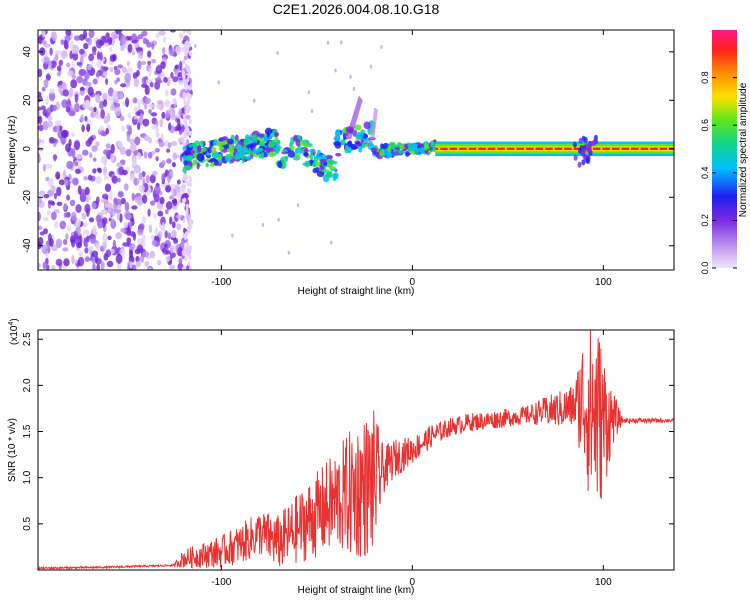 This screenshot has width=750, height=600. Describe the element at coordinates (27, 149) in the screenshot. I see `spectrogram-ytick-label: 0` at that location.